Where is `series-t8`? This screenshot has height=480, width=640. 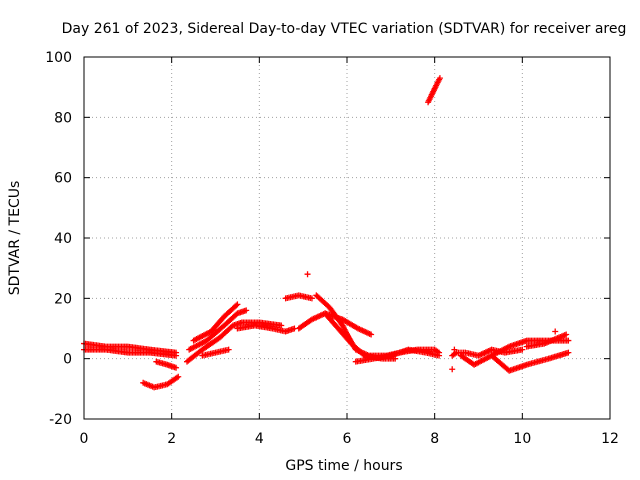 series-t8 is located at coordinates (215, 352).